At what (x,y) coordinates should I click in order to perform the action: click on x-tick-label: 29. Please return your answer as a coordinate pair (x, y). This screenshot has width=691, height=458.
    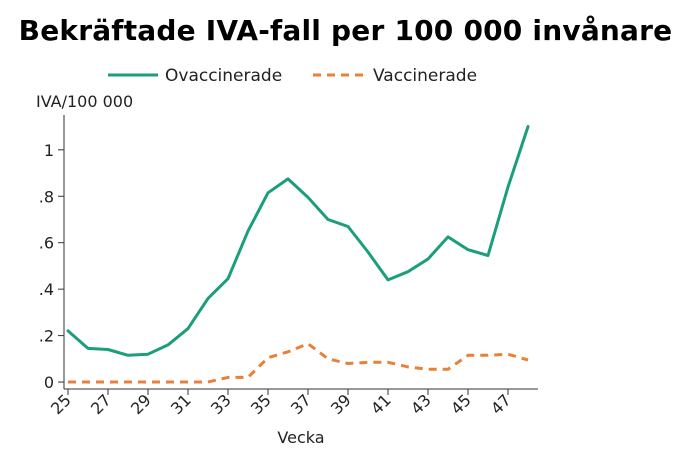
    Looking at the image, I should click on (141, 404).